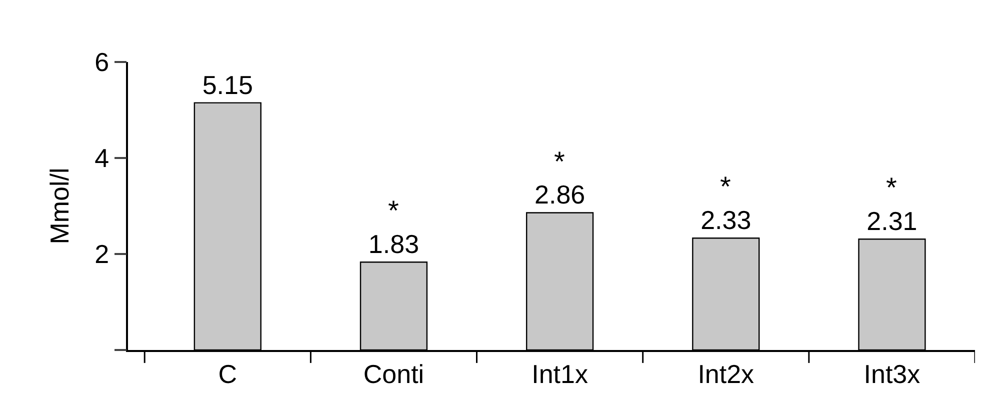 Image resolution: width=985 pixels, height=416 pixels. What do you see at coordinates (102, 62) in the screenshot?
I see `y-tick-label: 6` at bounding box center [102, 62].